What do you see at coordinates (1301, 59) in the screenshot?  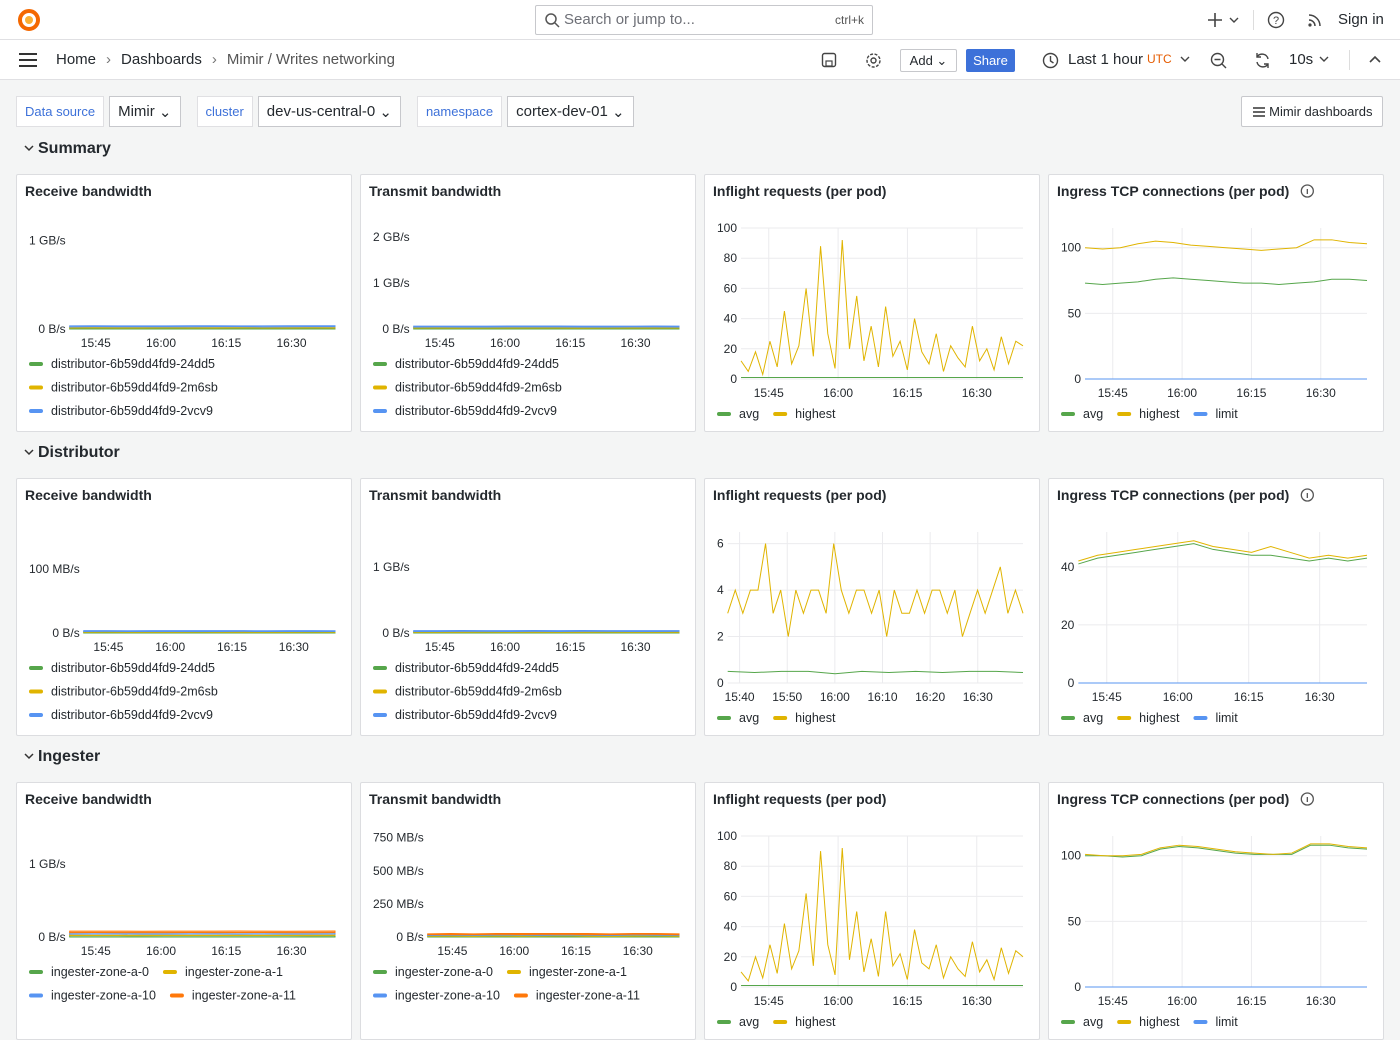 I see `refresh-interval: 10s` at bounding box center [1301, 59].